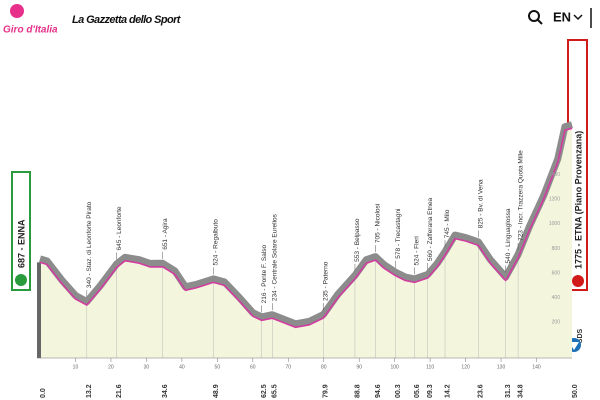 This screenshot has width=600, height=400. What do you see at coordinates (556, 298) in the screenshot?
I see `y-tick-label: 400` at bounding box center [556, 298].